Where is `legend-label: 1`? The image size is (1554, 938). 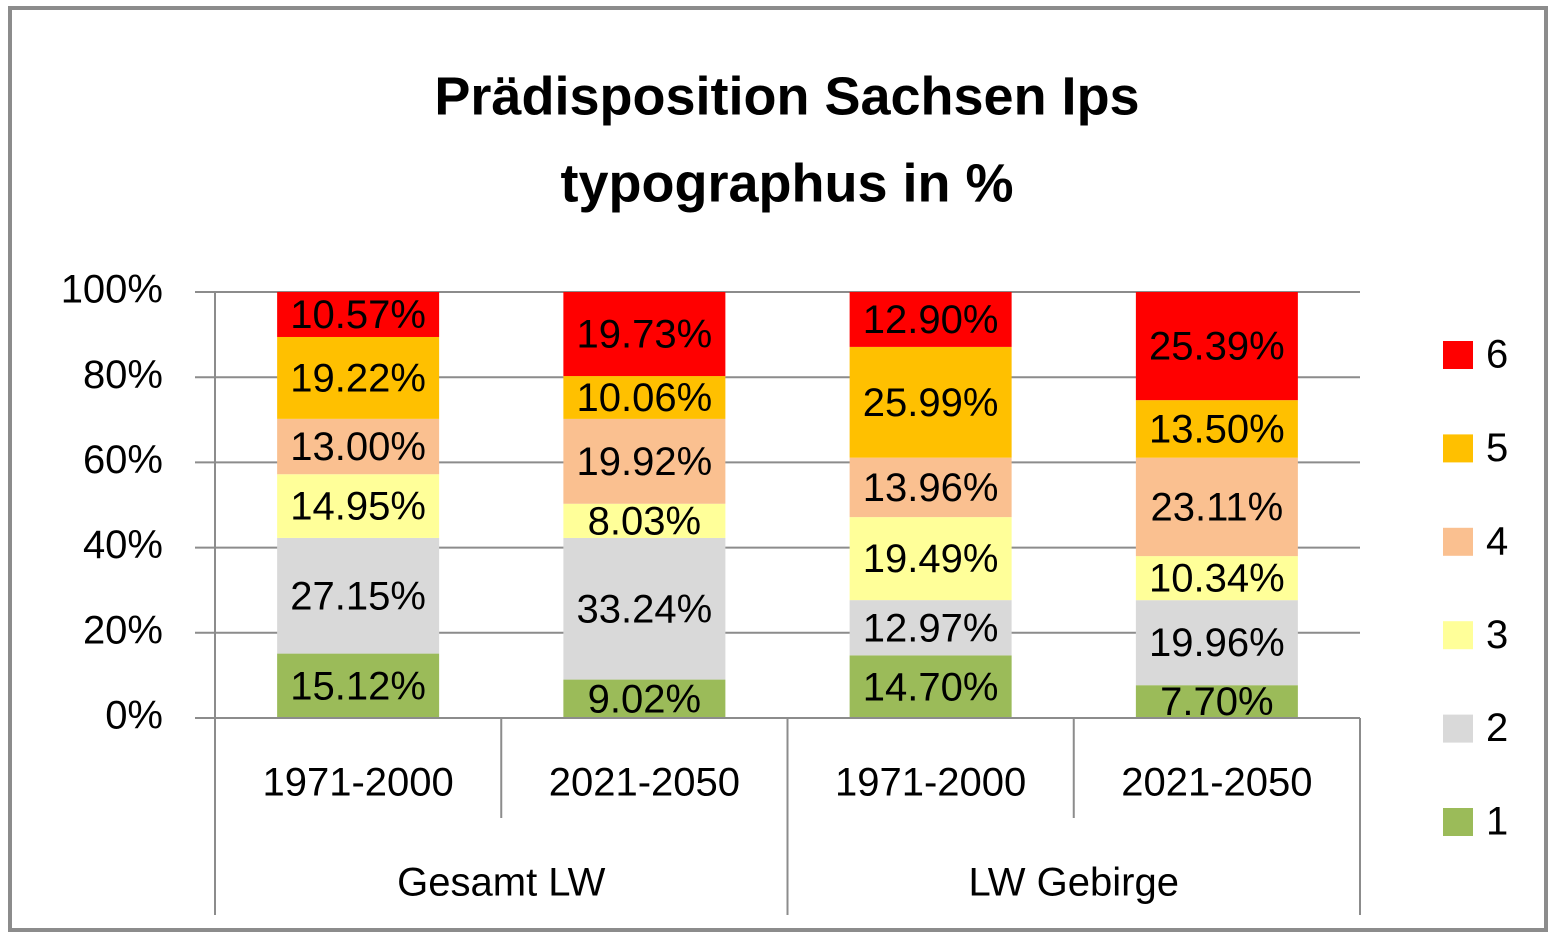 legend-label: 1 is located at coordinates (1497, 822).